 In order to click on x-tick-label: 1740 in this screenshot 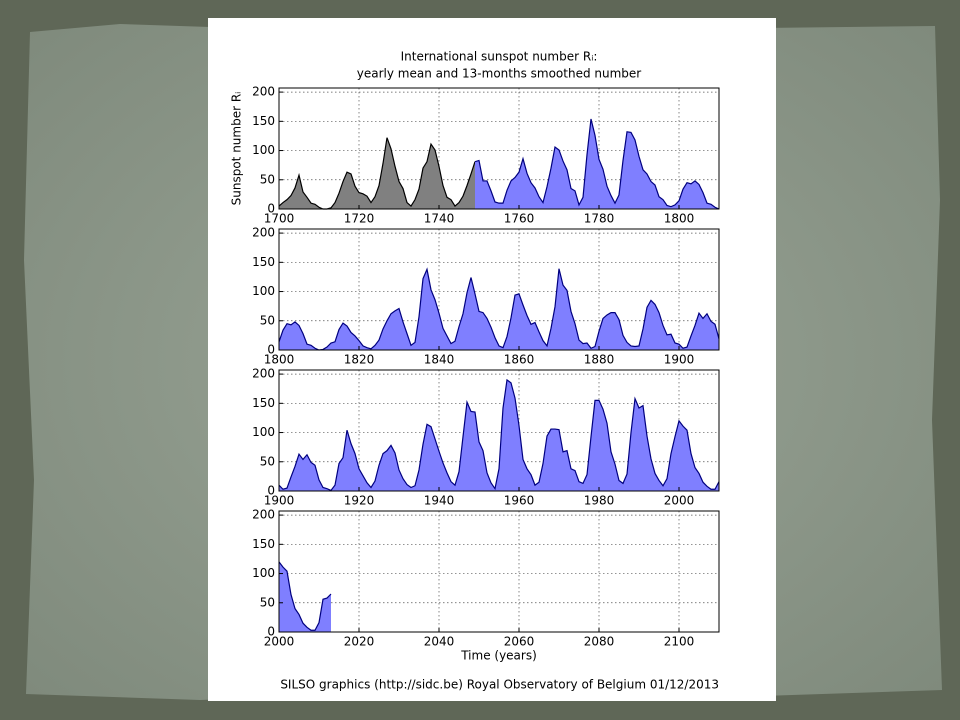, I will do `click(439, 219)`.